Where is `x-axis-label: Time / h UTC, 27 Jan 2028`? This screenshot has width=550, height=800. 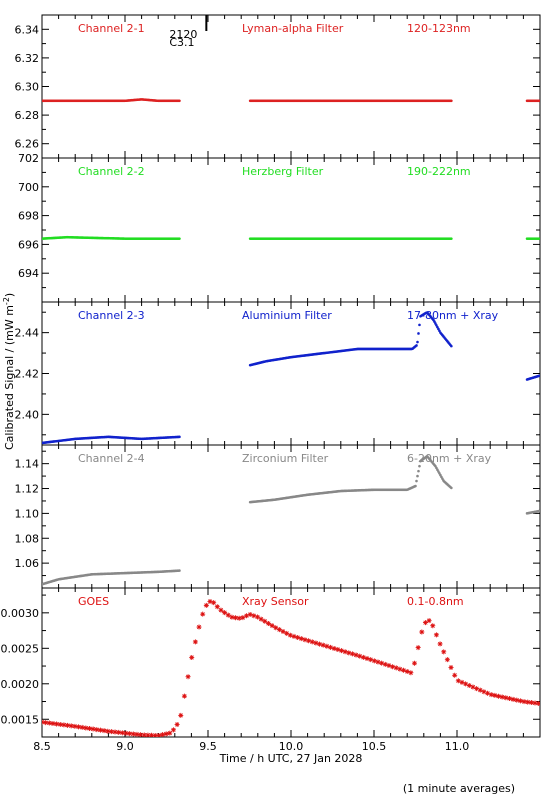 x-axis-label: Time / h UTC, 27 Jan 2028 is located at coordinates (291, 758).